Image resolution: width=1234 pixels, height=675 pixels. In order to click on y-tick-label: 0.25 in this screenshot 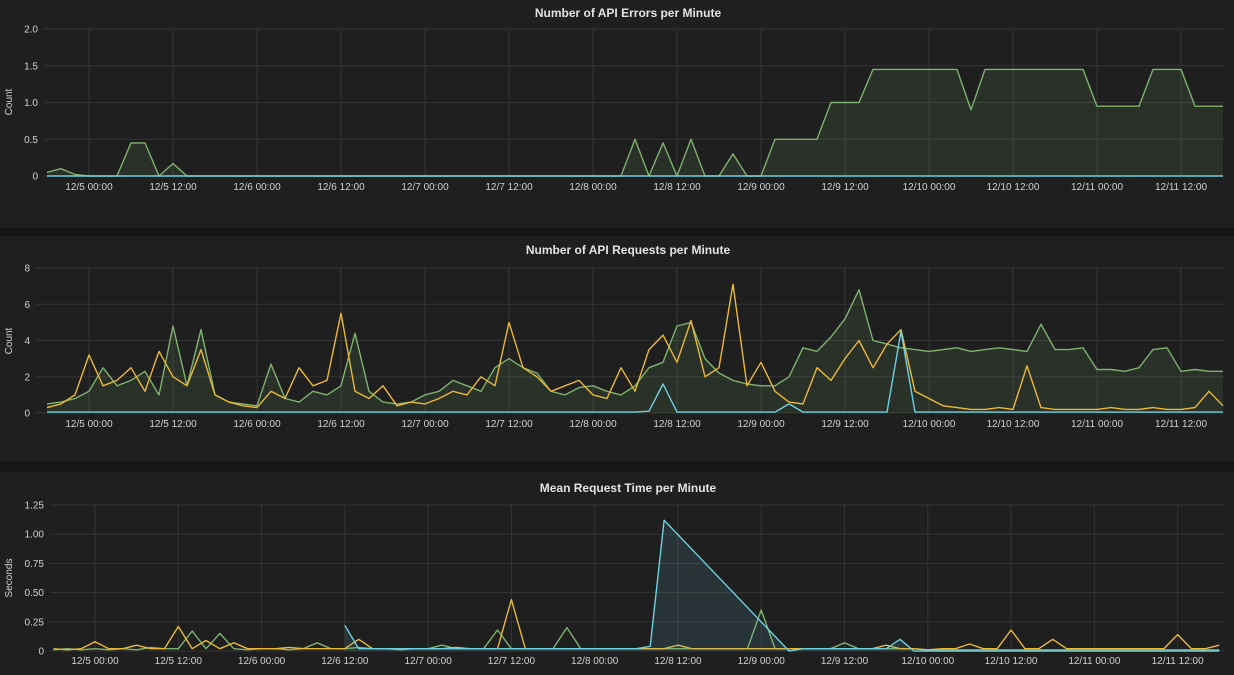, I will do `click(35, 622)`.